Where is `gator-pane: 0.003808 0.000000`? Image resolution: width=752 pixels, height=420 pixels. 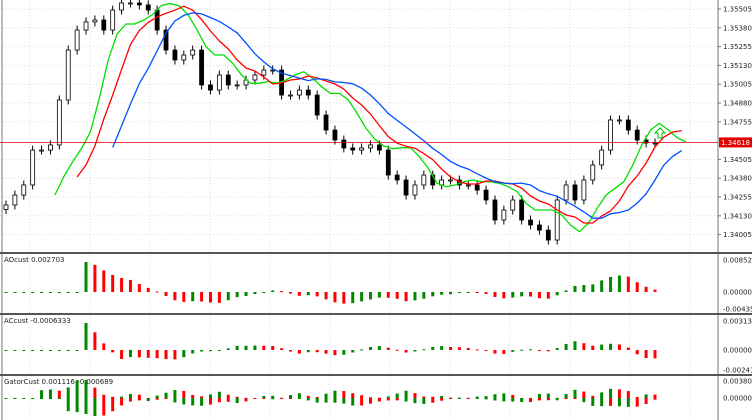 gator-pane: 0.003808 0.000000 is located at coordinates (378, 397).